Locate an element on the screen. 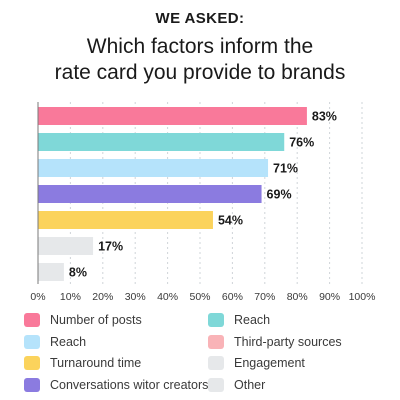 The width and height of the screenshot is (400, 400). legend-label-3: Reach is located at coordinates (68, 341).